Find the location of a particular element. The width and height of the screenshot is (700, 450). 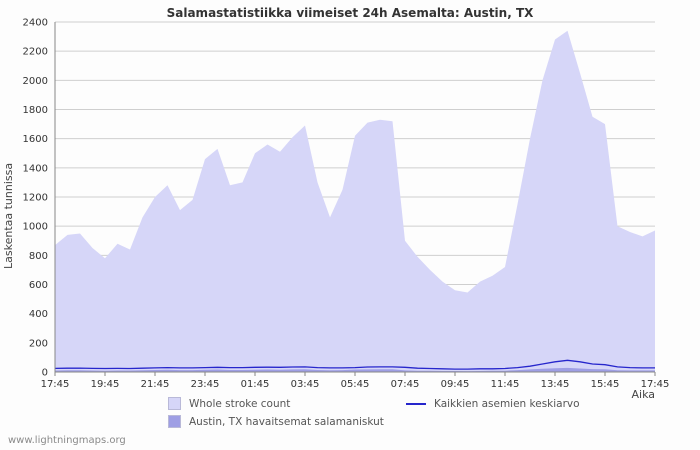

y-tick-label: 1400 is located at coordinates (35, 168).